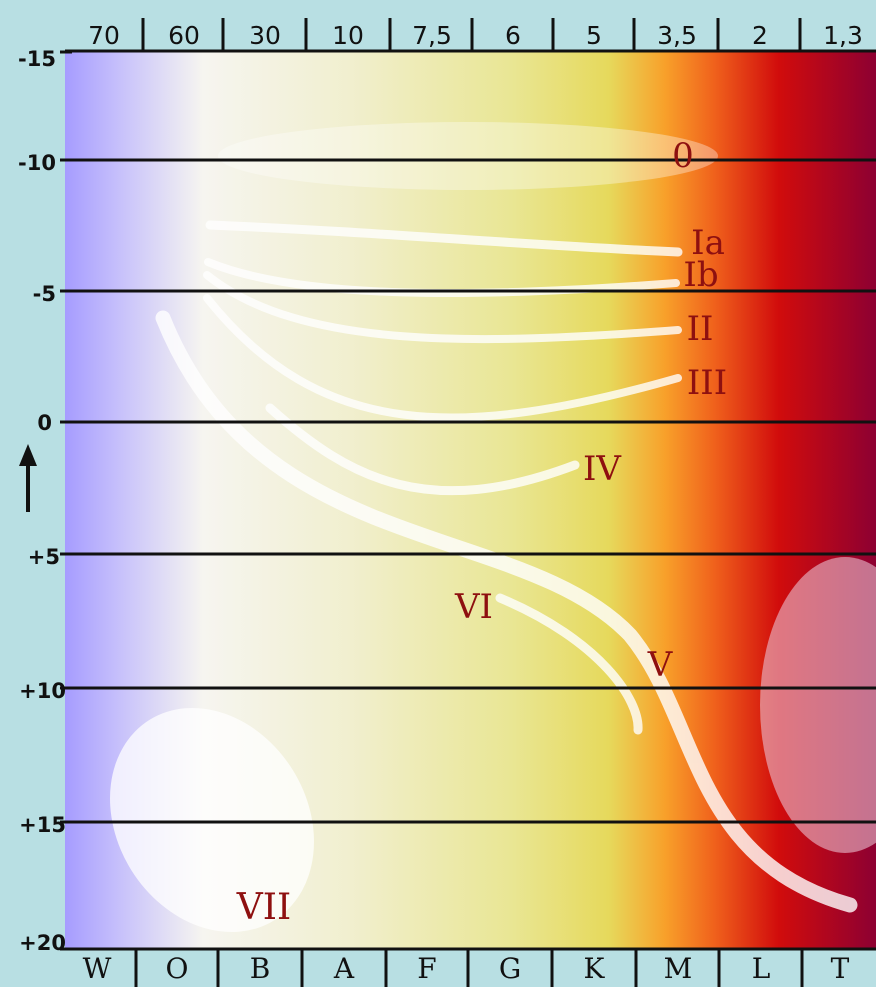 This screenshot has width=876, height=987. Describe the element at coordinates (37, 163) in the screenshot. I see `mag-label-1: -10` at that location.